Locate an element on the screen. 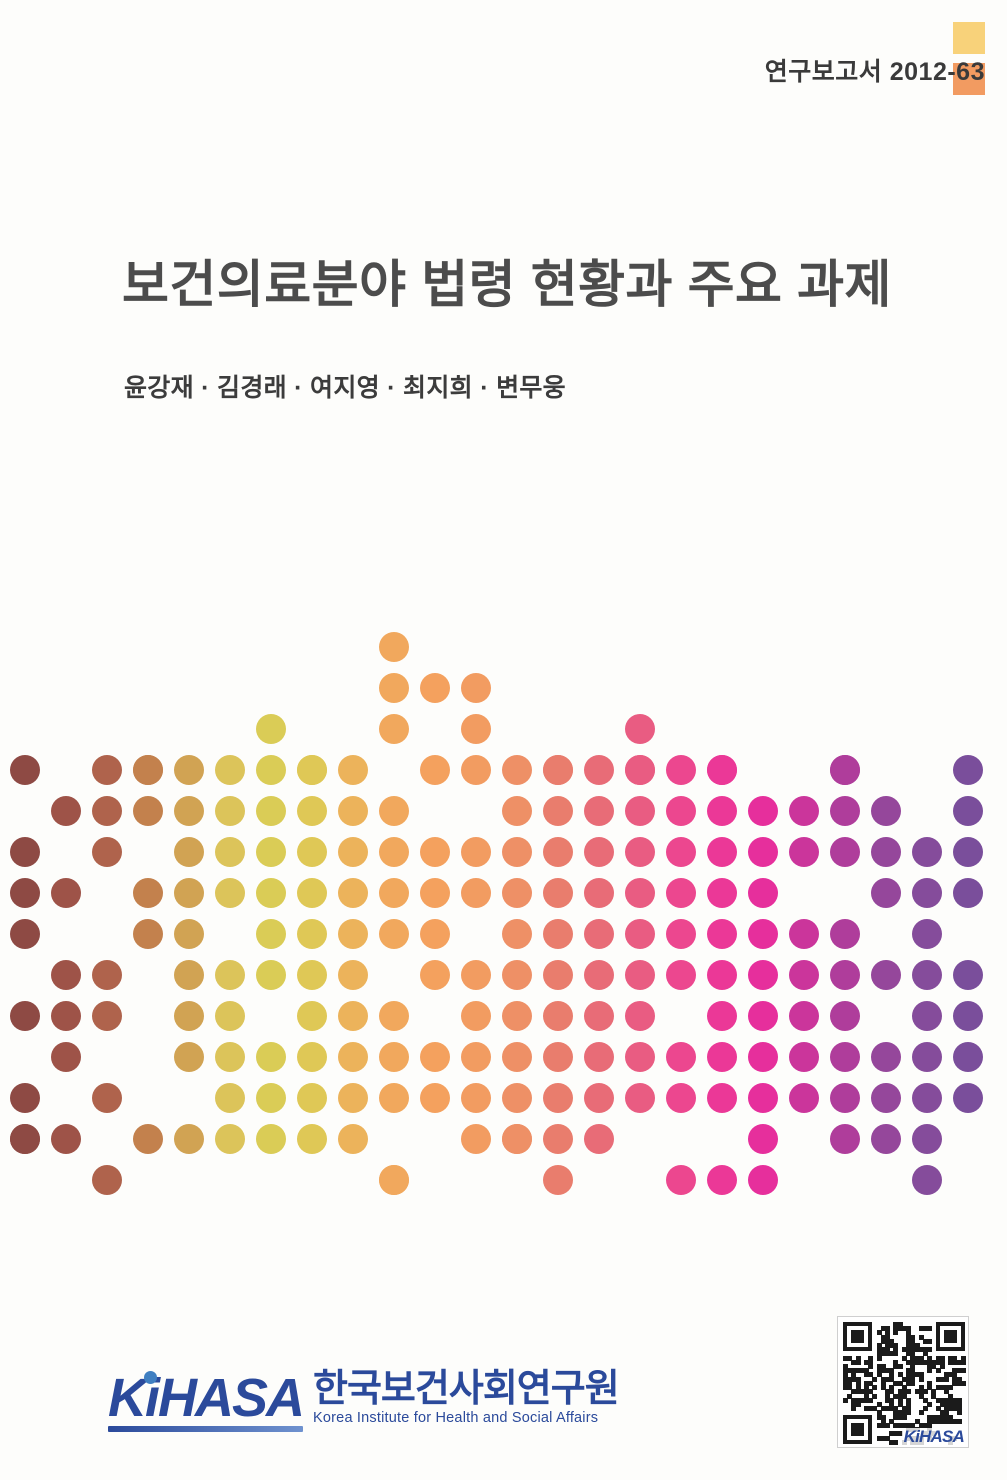 This screenshot has height=1480, width=1007. qr-code: KiHASA is located at coordinates (903, 1382).